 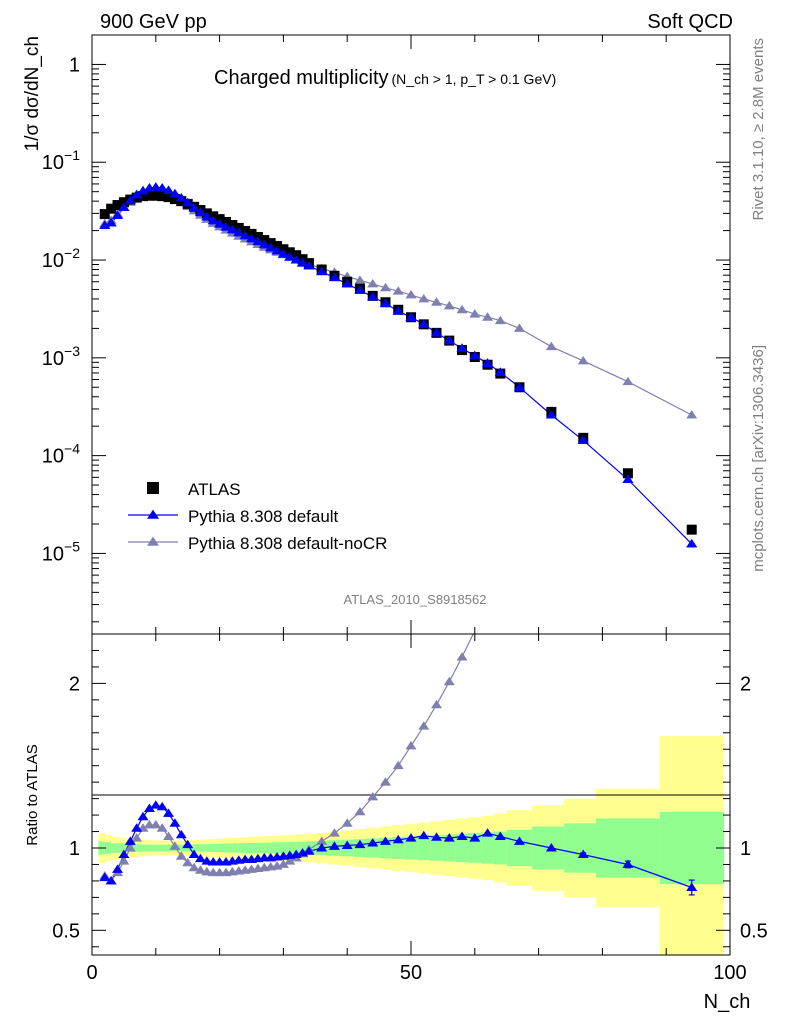 I want to click on ratio-x-tick-labels: 0 50 100, so click(x=416, y=973).